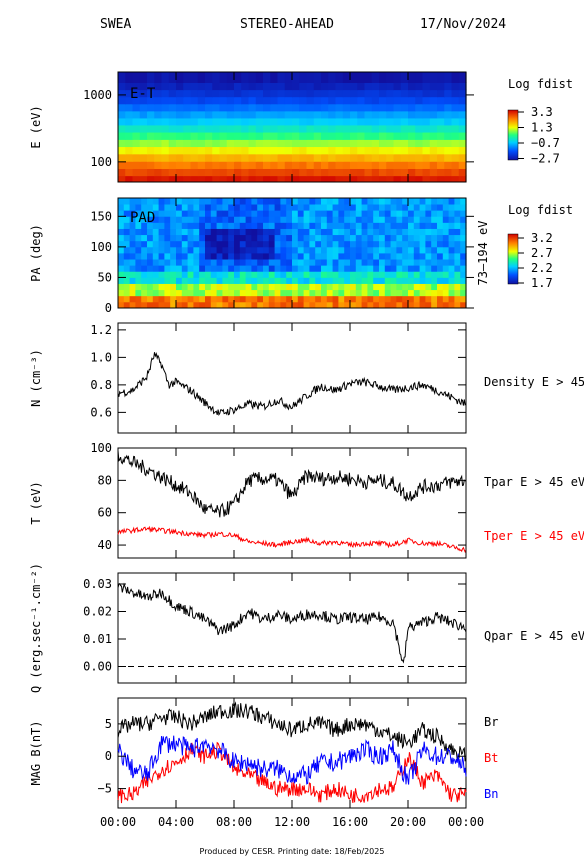 Image resolution: width=584 pixels, height=864 pixels. I want to click on pad-ytick-label: 100, so click(101, 247).